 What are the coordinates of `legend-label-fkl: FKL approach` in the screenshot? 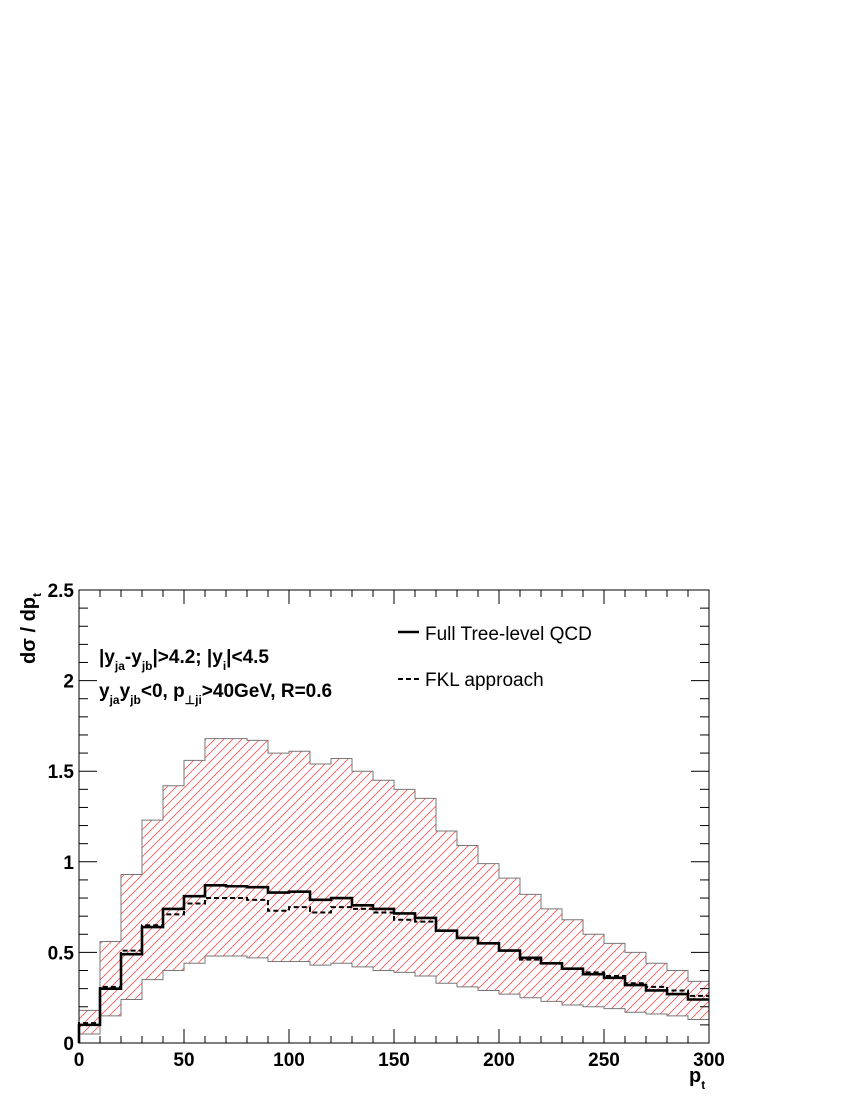 It's located at (484, 680).